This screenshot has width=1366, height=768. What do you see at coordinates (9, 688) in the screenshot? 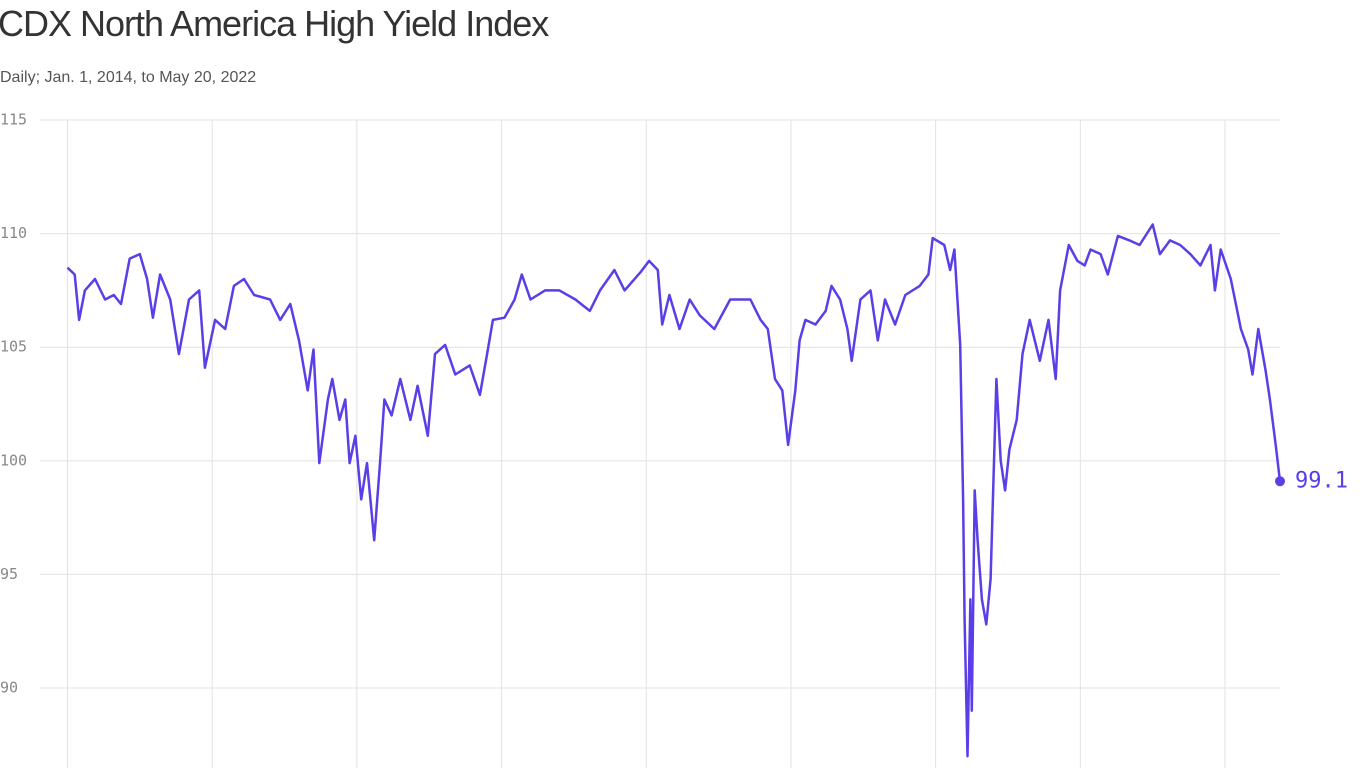
I see `y-tick-label: 90` at bounding box center [9, 688].